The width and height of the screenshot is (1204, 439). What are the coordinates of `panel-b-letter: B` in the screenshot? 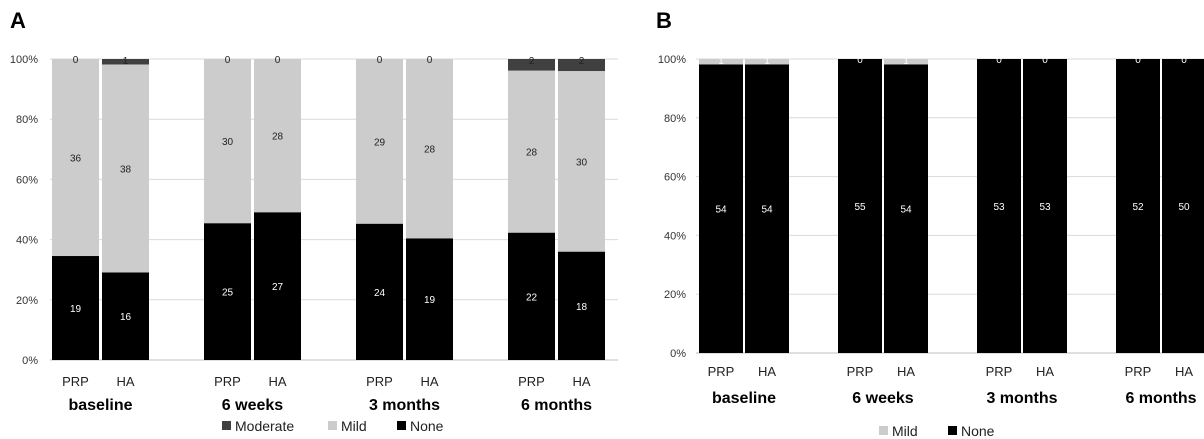 It's located at (664, 20).